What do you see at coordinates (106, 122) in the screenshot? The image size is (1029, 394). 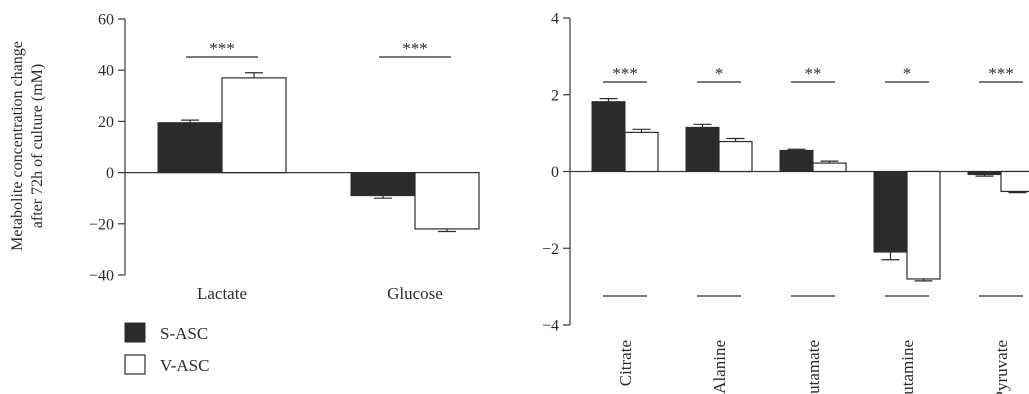 I see `left-y-tick-label: 20` at bounding box center [106, 122].